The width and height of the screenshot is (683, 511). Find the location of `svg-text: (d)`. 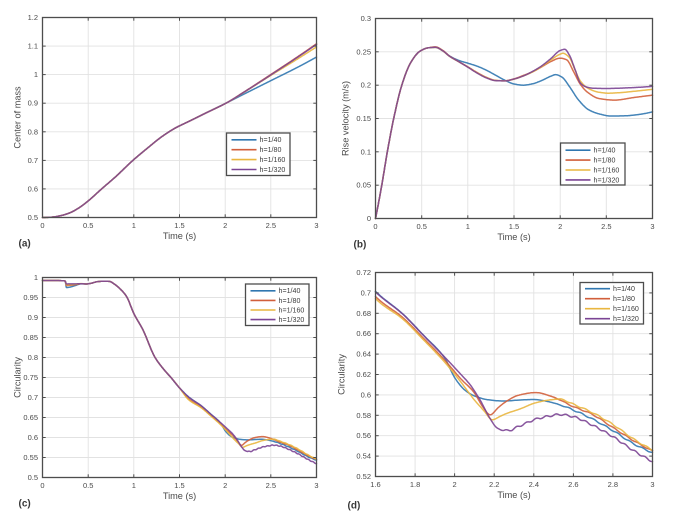

svg-text: (d) is located at coordinates (354, 506).